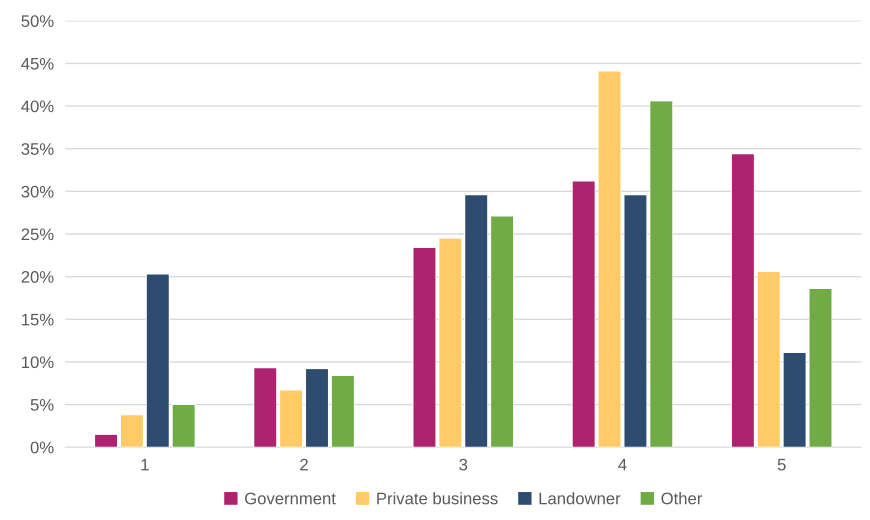 The height and width of the screenshot is (520, 870). Describe the element at coordinates (37, 21) in the screenshot. I see `y-tick-label: 50%` at that location.